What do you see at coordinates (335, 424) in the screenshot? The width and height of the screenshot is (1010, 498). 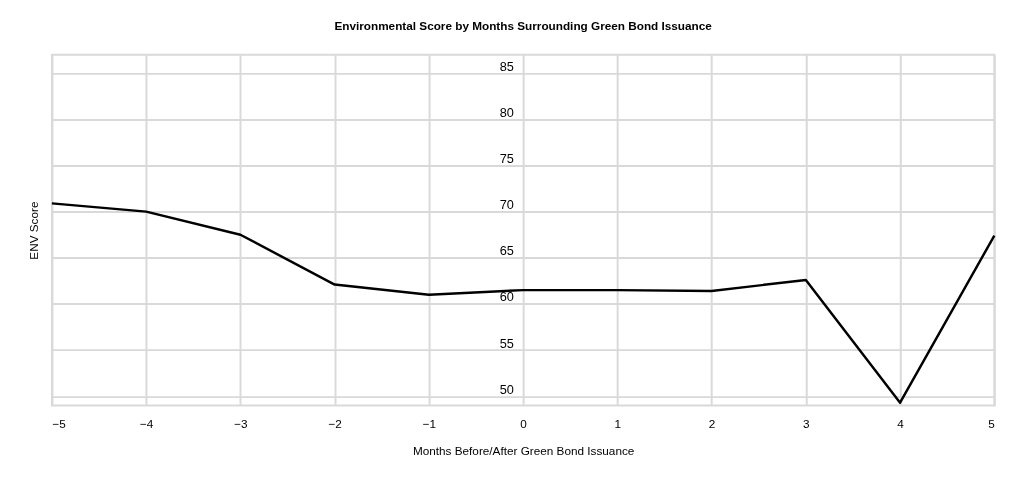 I see `x-tick-label: −2` at bounding box center [335, 424].